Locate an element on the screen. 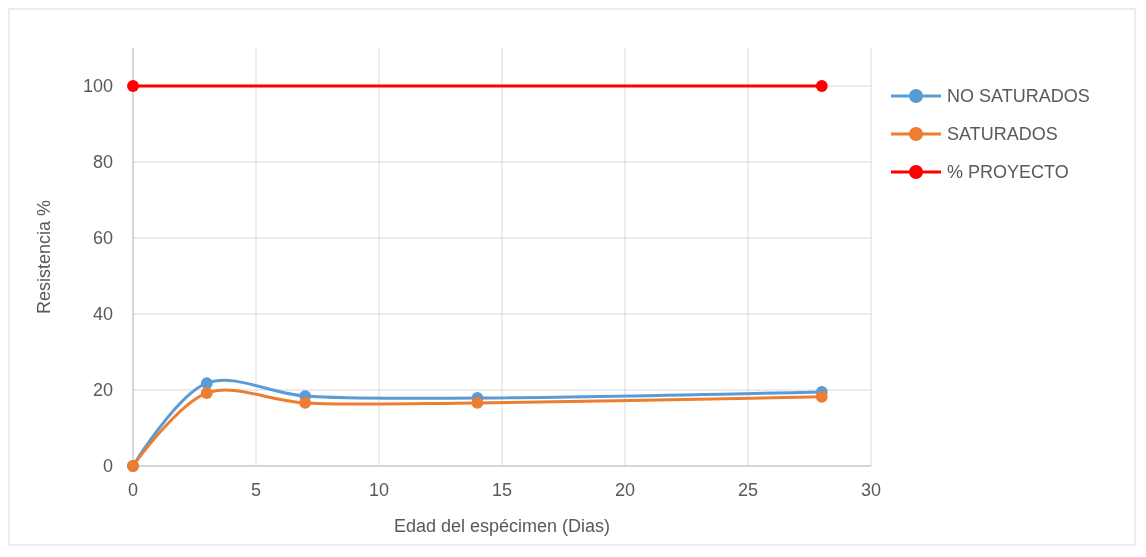 This screenshot has height=557, width=1146. x-axis-title: Edad del espécimen (Dias) is located at coordinates (502, 526).